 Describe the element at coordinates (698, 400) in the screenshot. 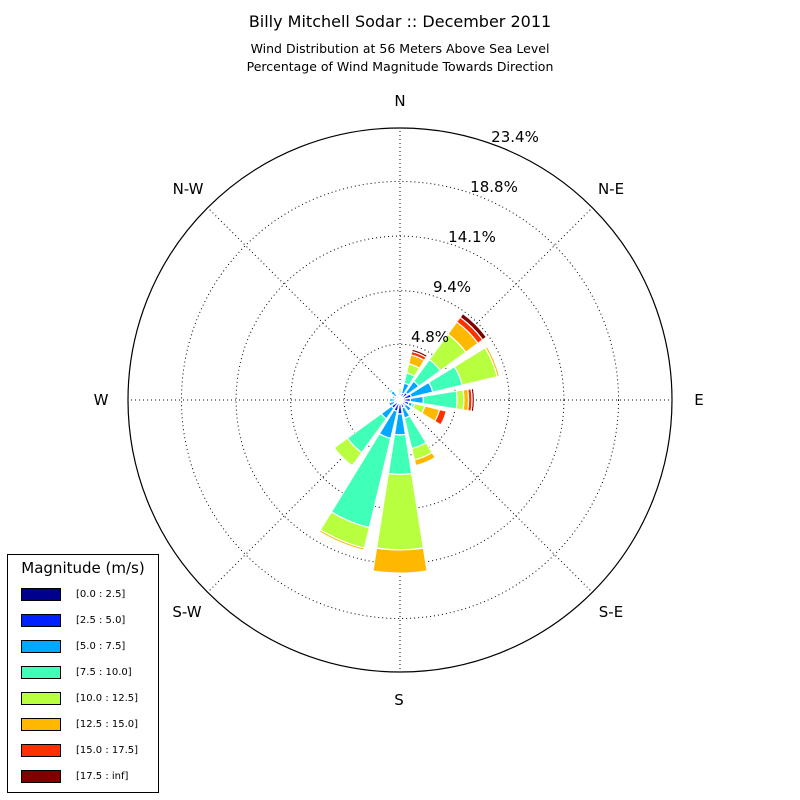

I see `direction-label: E` at that location.